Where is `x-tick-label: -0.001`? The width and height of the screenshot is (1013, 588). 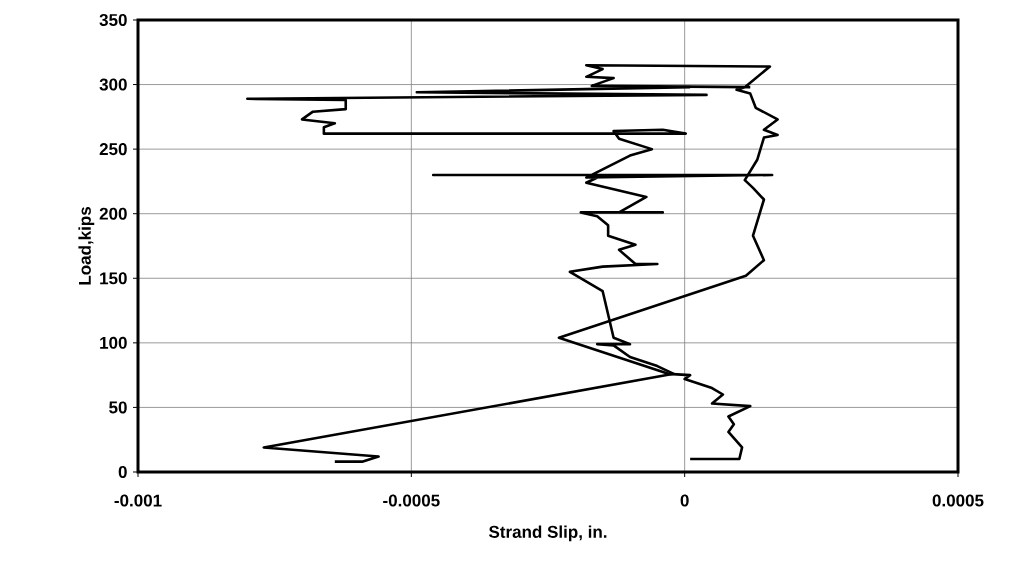
x-tick-label: -0.001 is located at coordinates (138, 500).